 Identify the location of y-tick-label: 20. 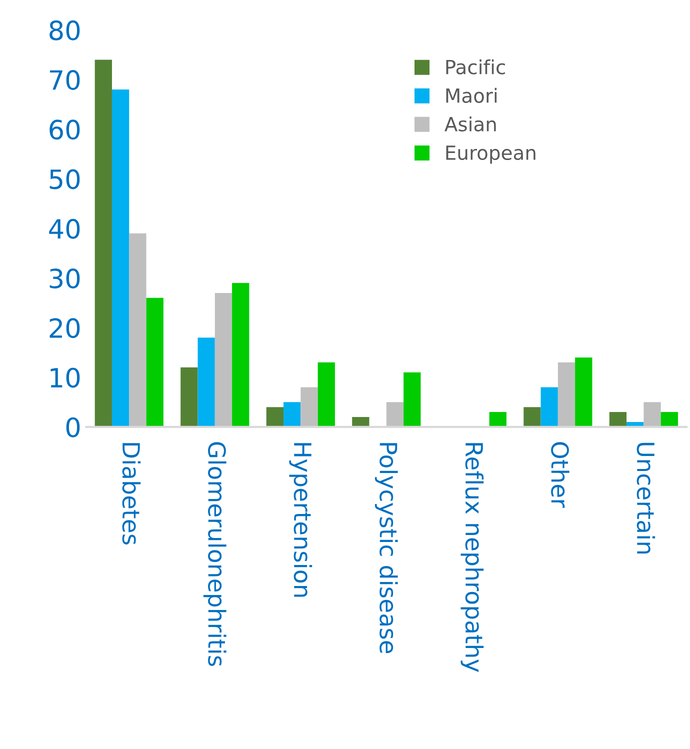
(65, 328).